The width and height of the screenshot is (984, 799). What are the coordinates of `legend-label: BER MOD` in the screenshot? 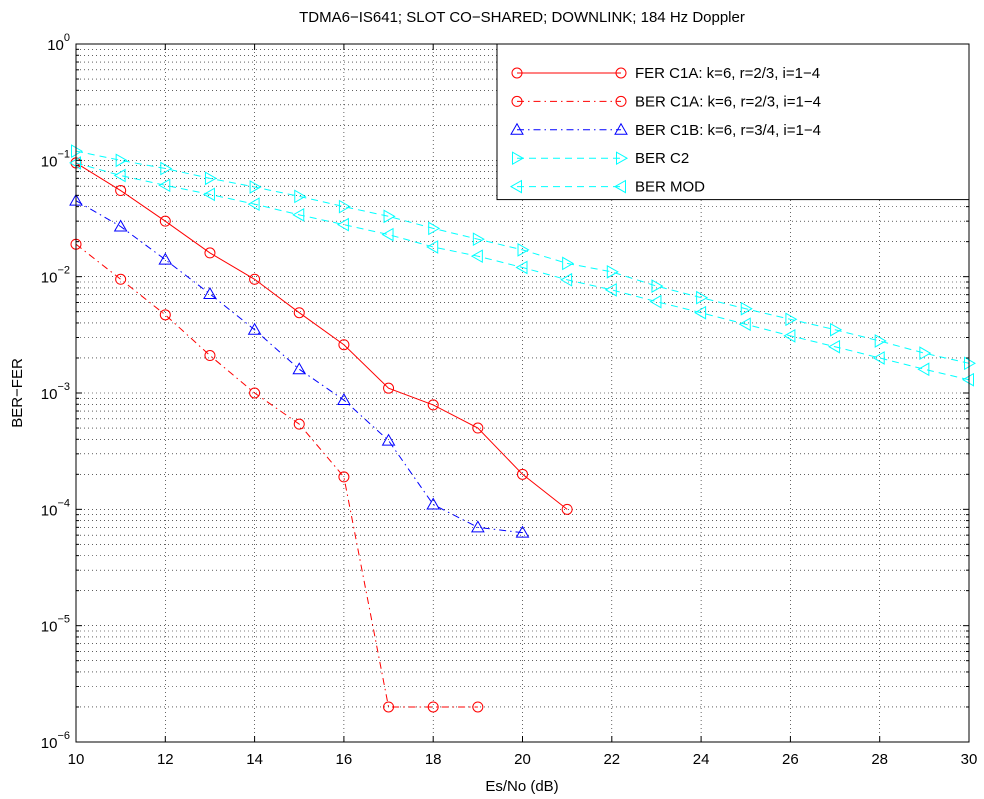 It's located at (670, 187).